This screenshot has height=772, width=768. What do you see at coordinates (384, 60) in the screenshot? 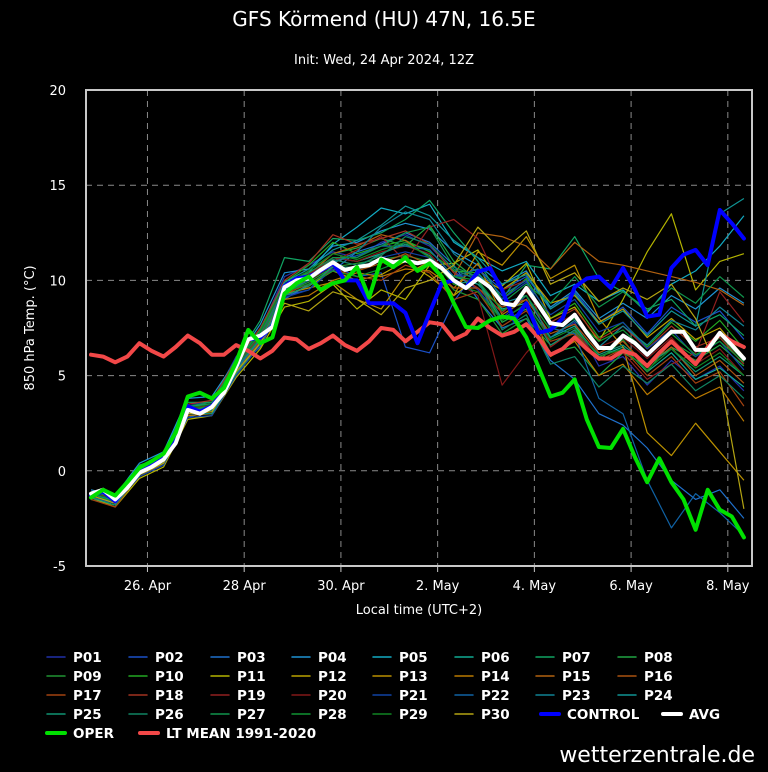
I see `chart-subtitle: Init: Wed, 24 Apr 2024, 12Z` at bounding box center [384, 60].